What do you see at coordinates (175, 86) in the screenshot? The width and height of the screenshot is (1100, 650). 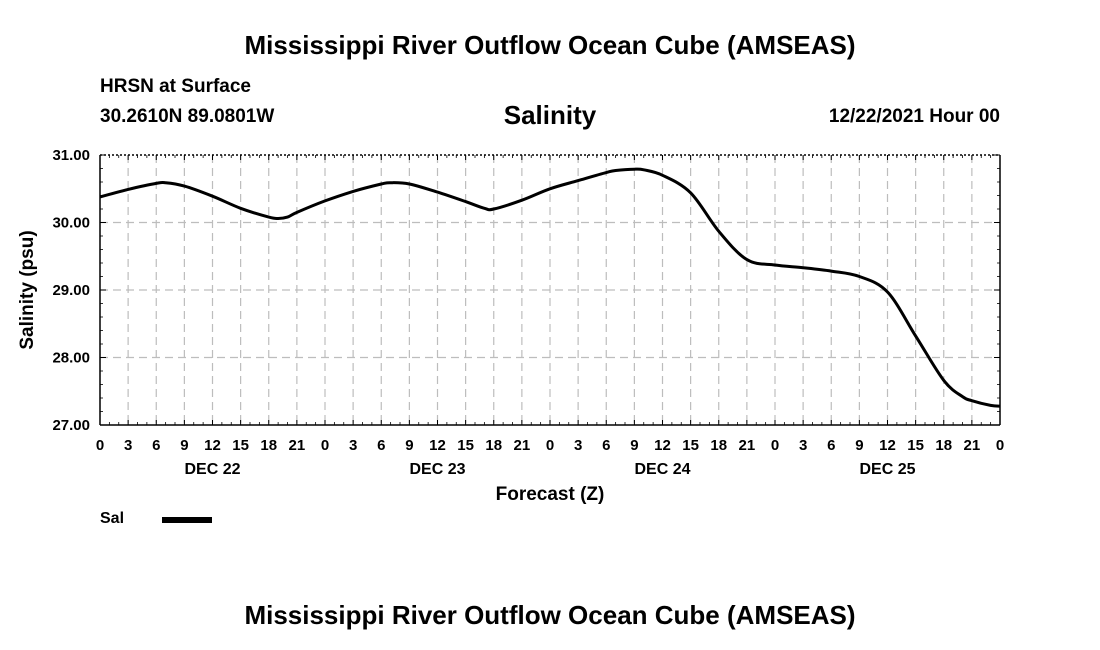 I see `station-label: HRSN at Surface` at bounding box center [175, 86].